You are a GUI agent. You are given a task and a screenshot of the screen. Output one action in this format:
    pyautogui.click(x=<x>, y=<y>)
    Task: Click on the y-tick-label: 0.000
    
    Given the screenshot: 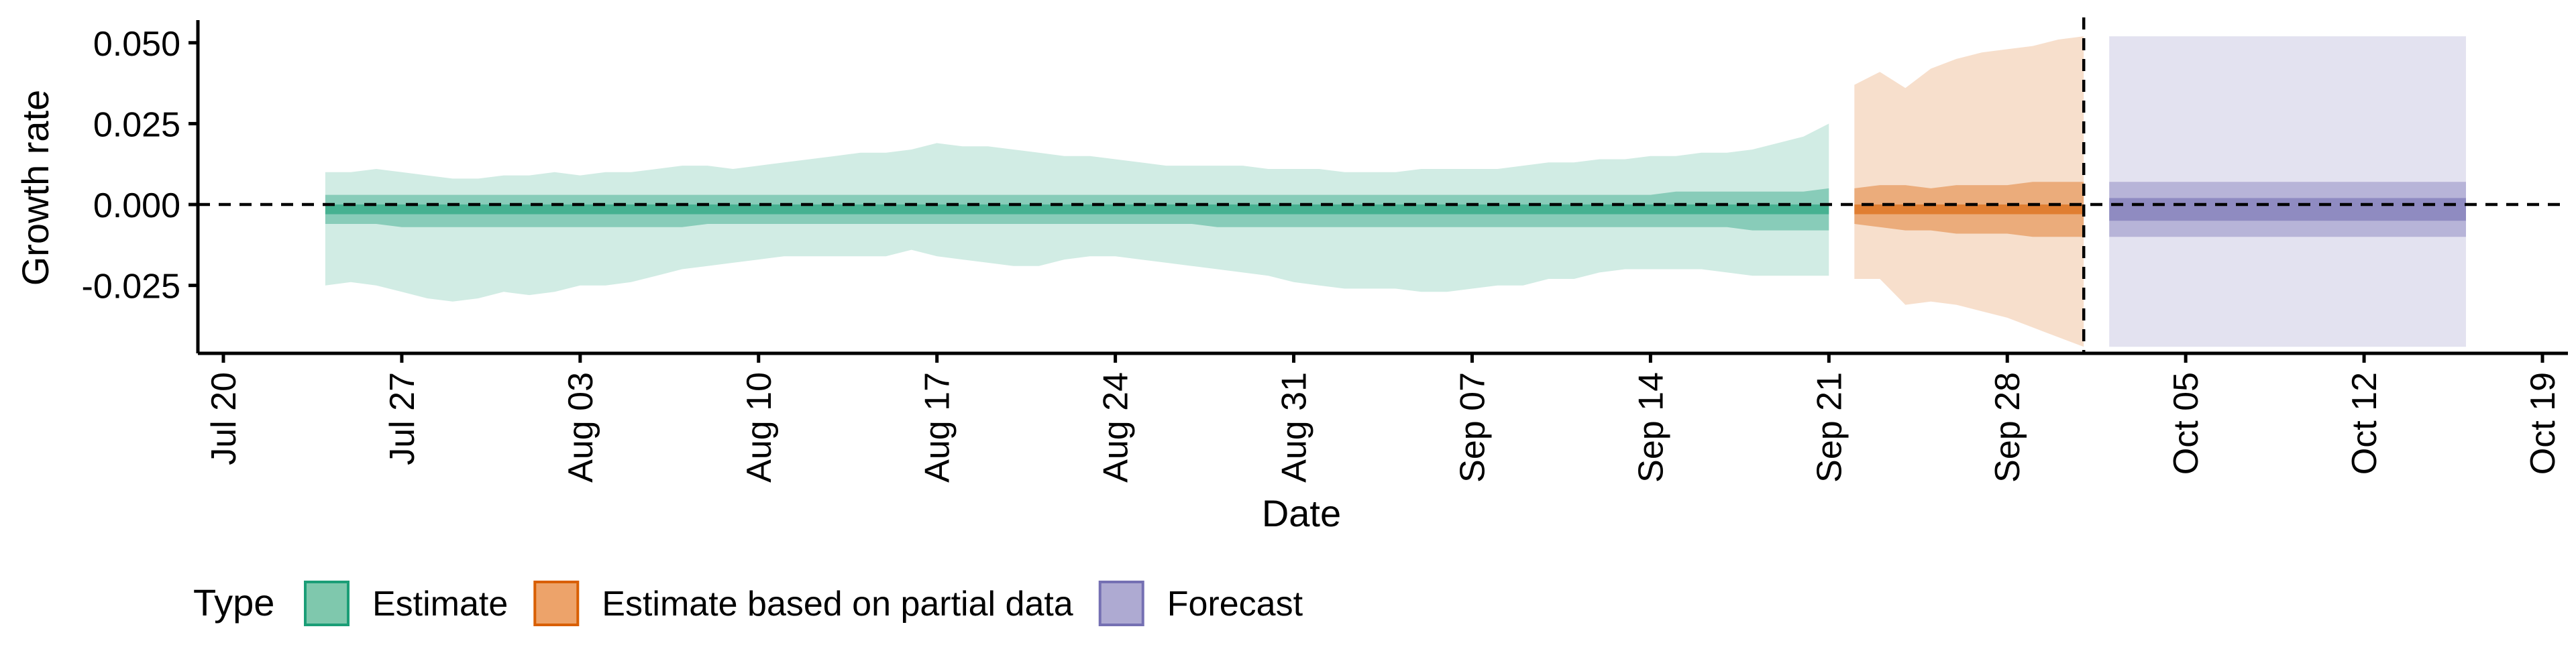 What is the action you would take?
    pyautogui.click(x=136, y=205)
    